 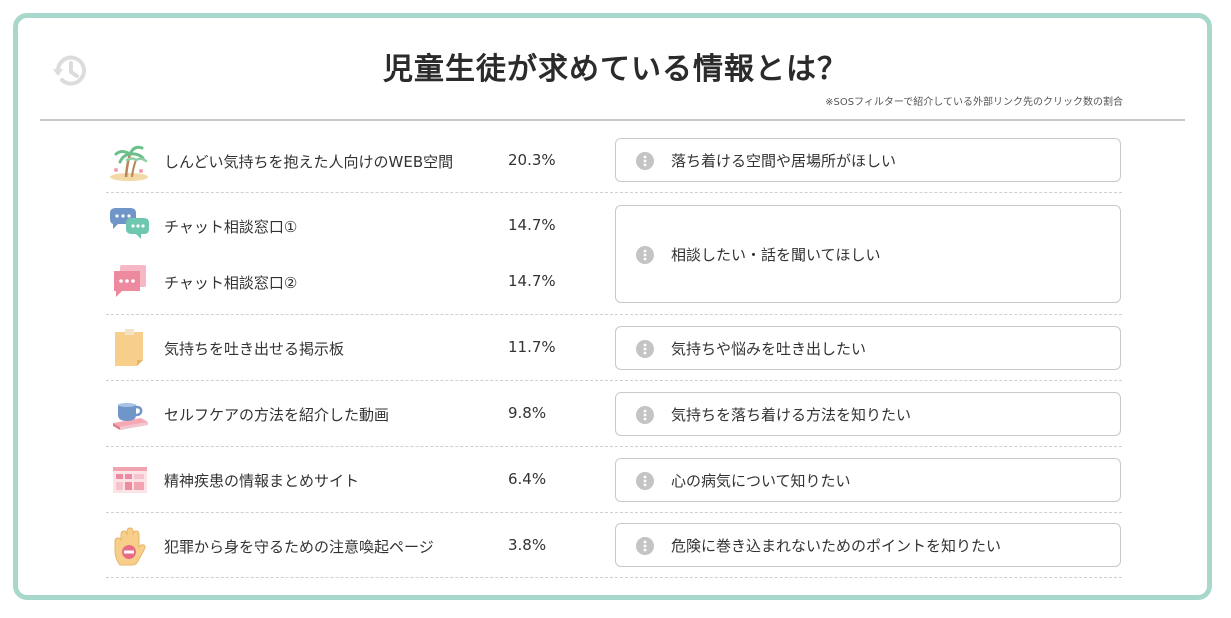 What do you see at coordinates (129, 223) in the screenshot?
I see `chat-bubbles-icon` at bounding box center [129, 223].